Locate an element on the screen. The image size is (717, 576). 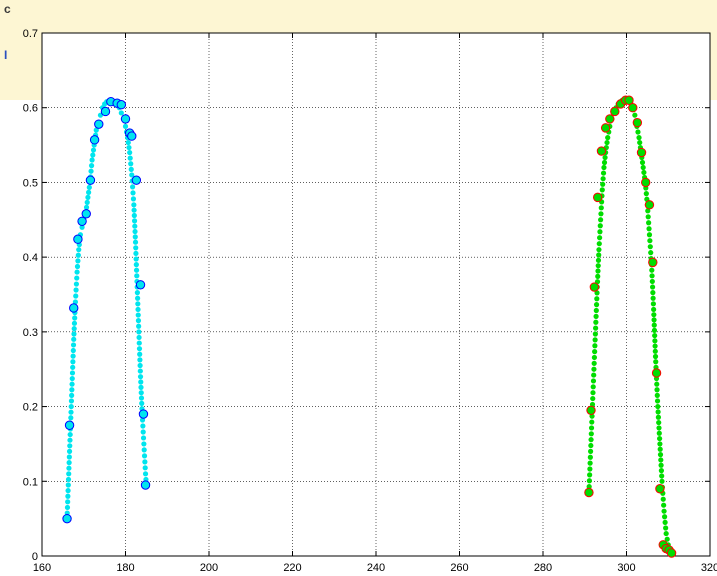
y-tick-labels: 0 0.1 0.2 0.3 0.4 0.5 0.6 0.7 is located at coordinates (30, 295).